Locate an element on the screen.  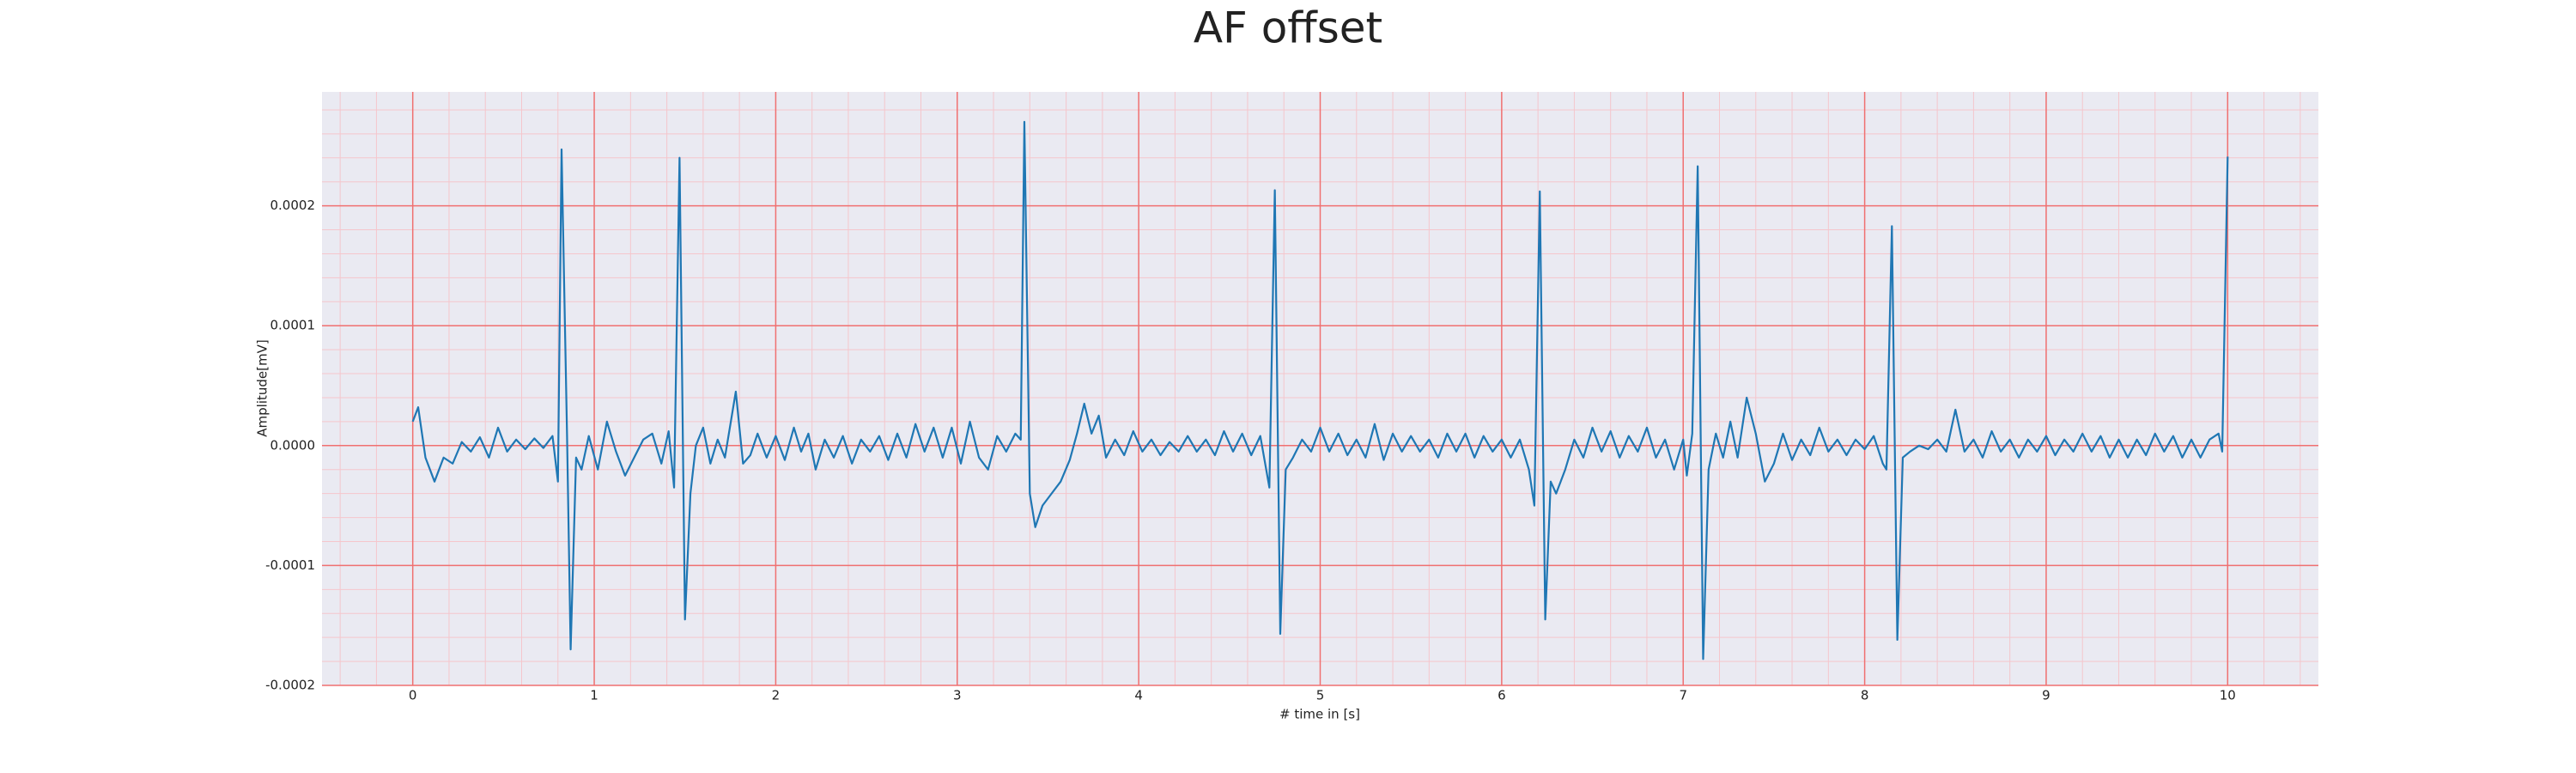
y-tick-label: 0.0001 is located at coordinates (293, 325).